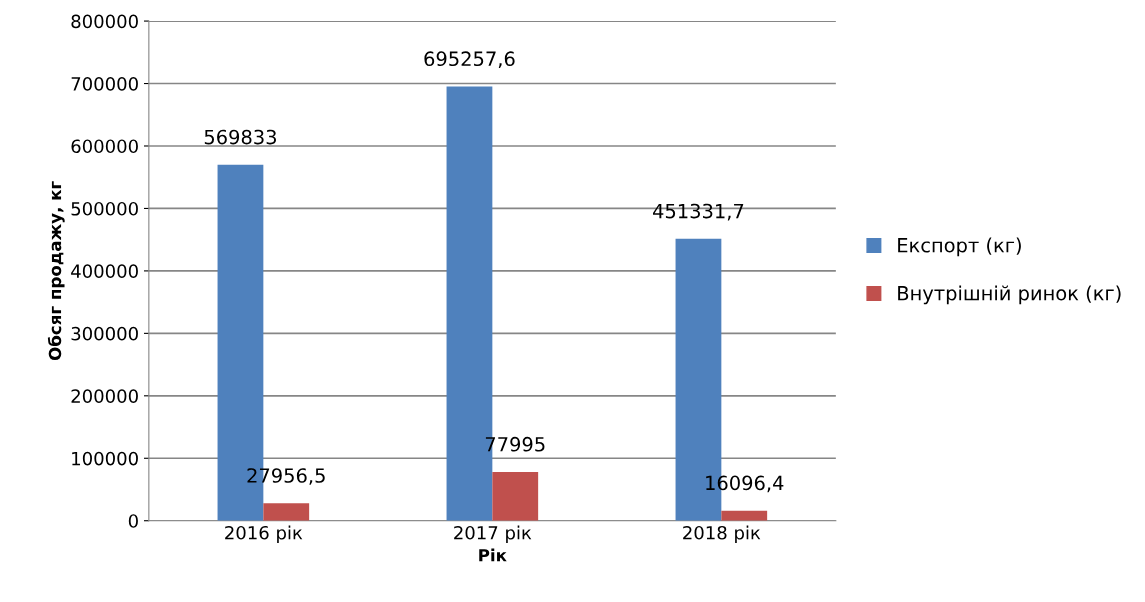 This screenshot has height=602, width=1145. I want to click on y-tick-label: 0, so click(133, 521).